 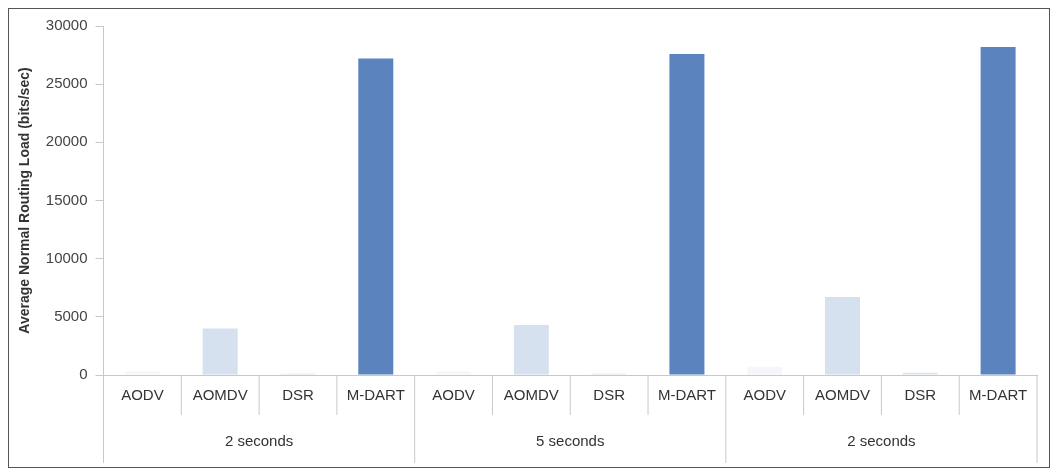 What do you see at coordinates (66, 83) in the screenshot?
I see `y-tick-label: 25000` at bounding box center [66, 83].